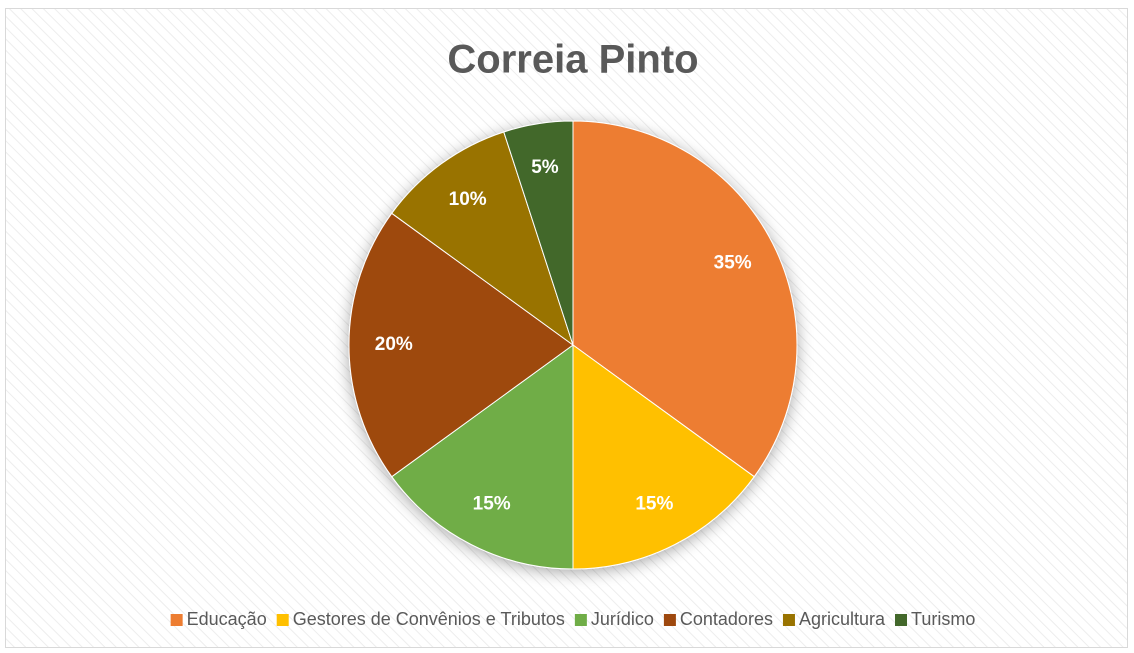  Describe the element at coordinates (842, 619) in the screenshot. I see `legend-label: Agricultura` at that location.